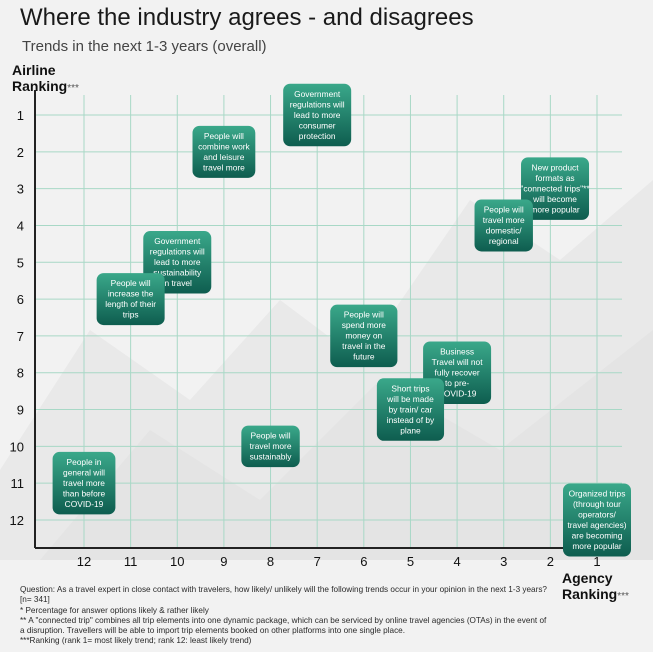 The image size is (653, 652). Describe the element at coordinates (223, 157) in the screenshot. I see `bubble-label-line: and leisure` at that location.